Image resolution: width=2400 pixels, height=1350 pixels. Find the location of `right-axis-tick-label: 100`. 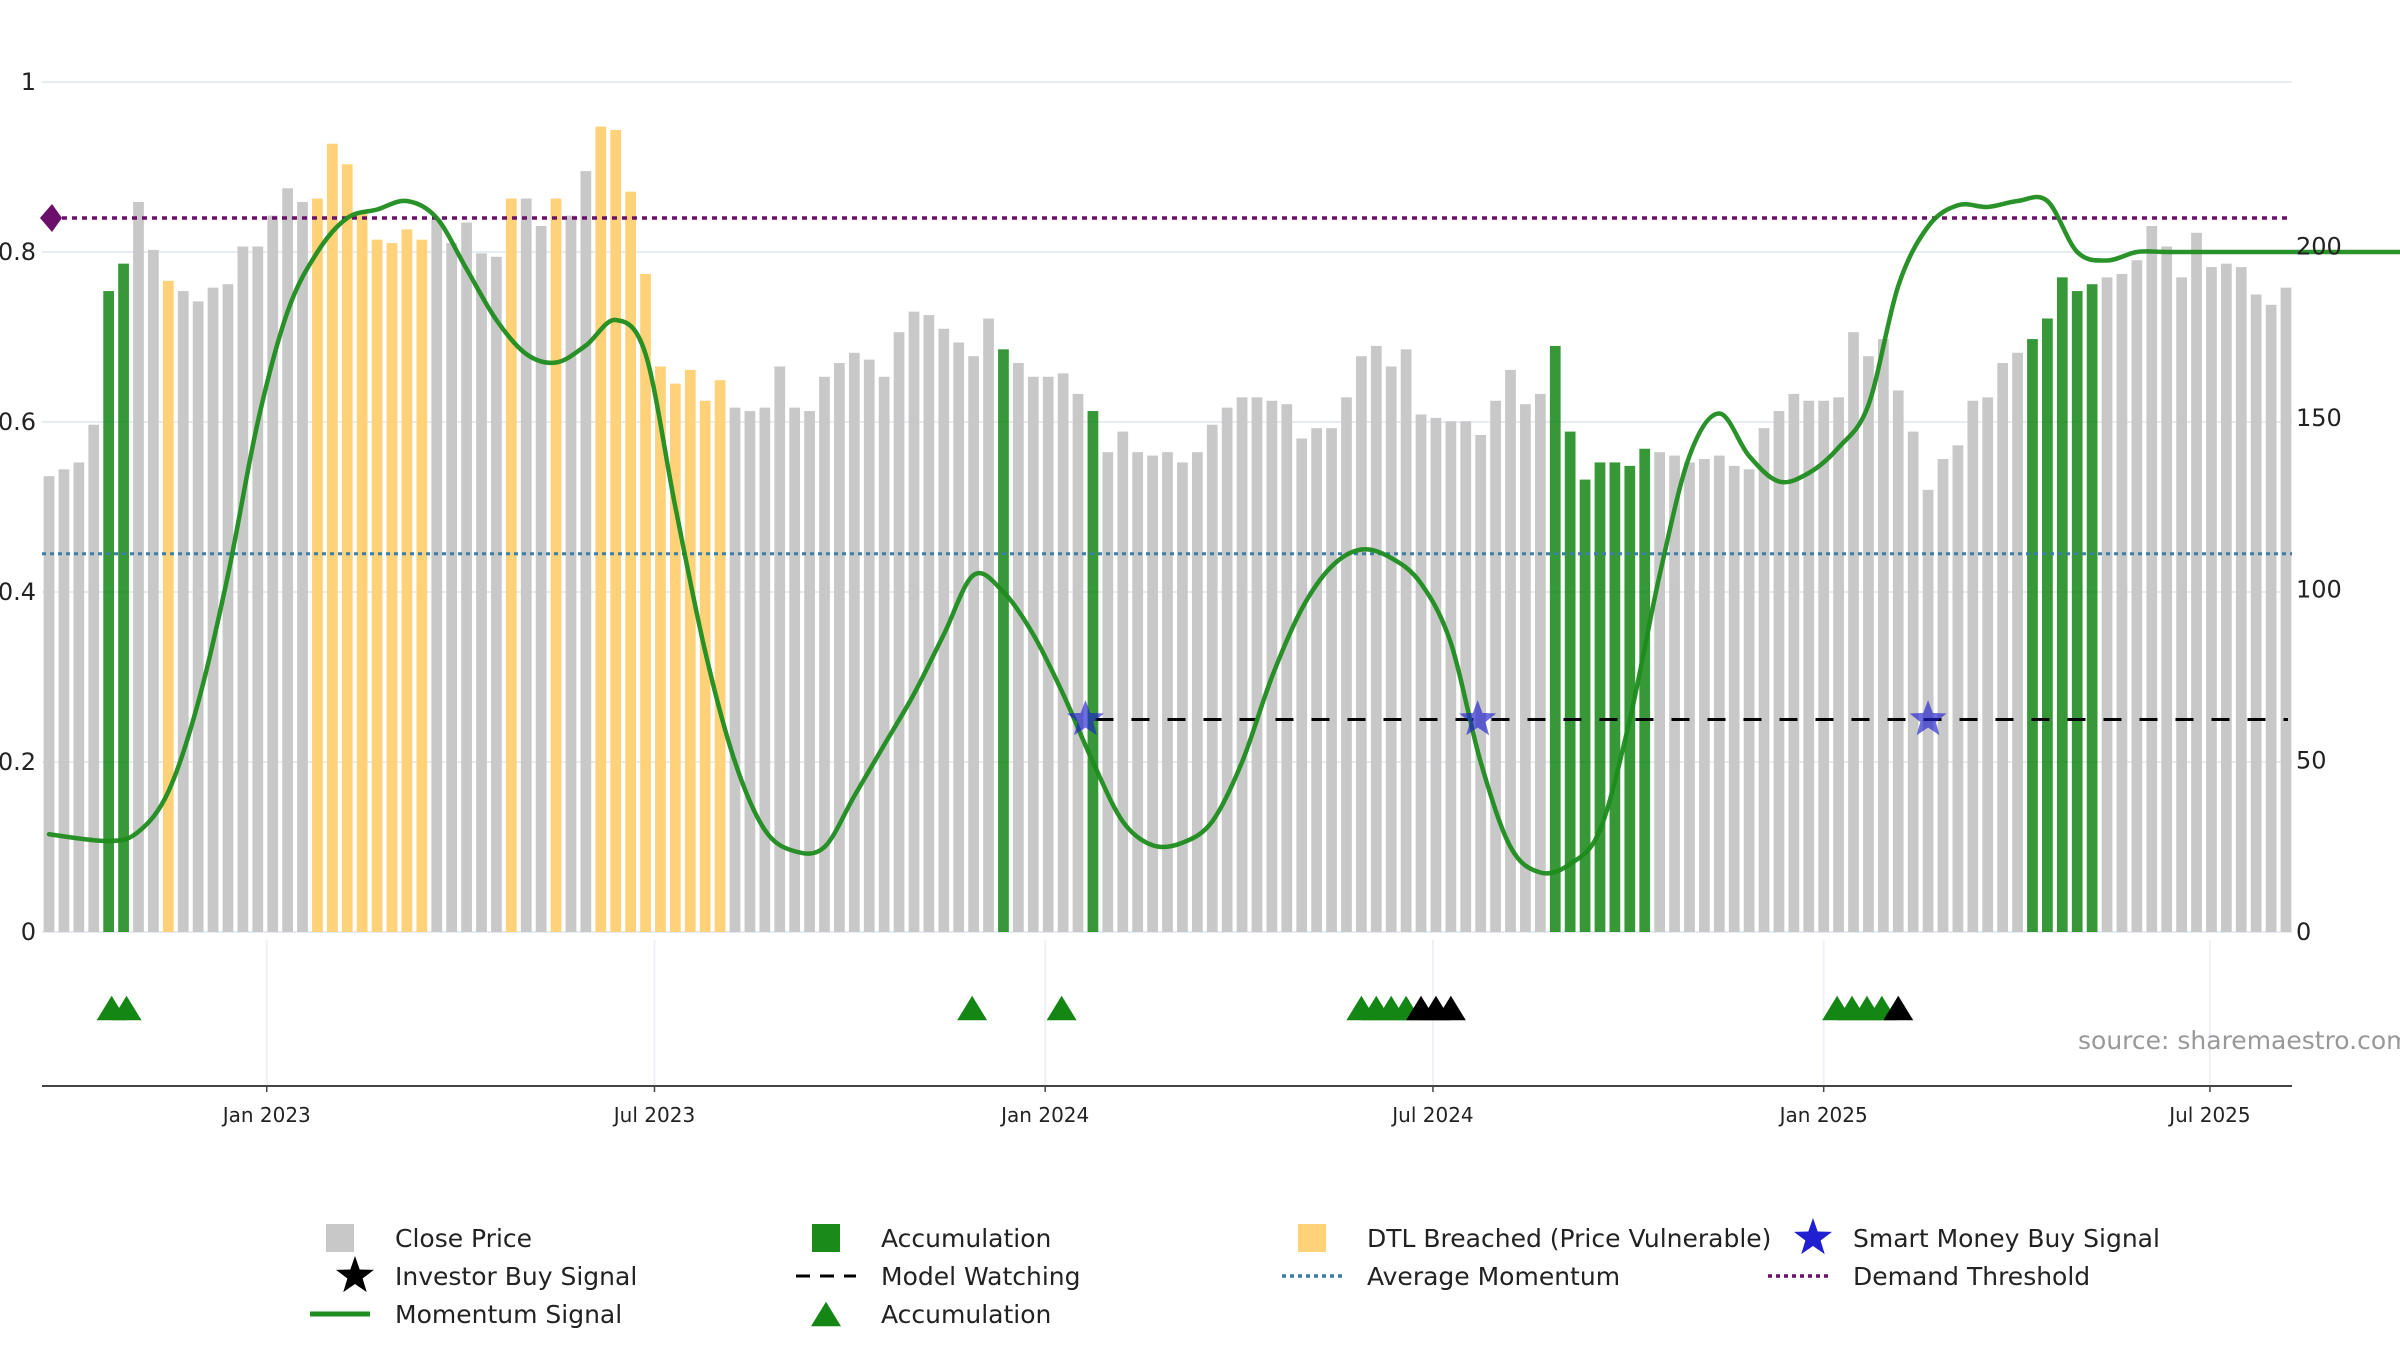

right-axis-tick-label: 100 is located at coordinates (2319, 589).